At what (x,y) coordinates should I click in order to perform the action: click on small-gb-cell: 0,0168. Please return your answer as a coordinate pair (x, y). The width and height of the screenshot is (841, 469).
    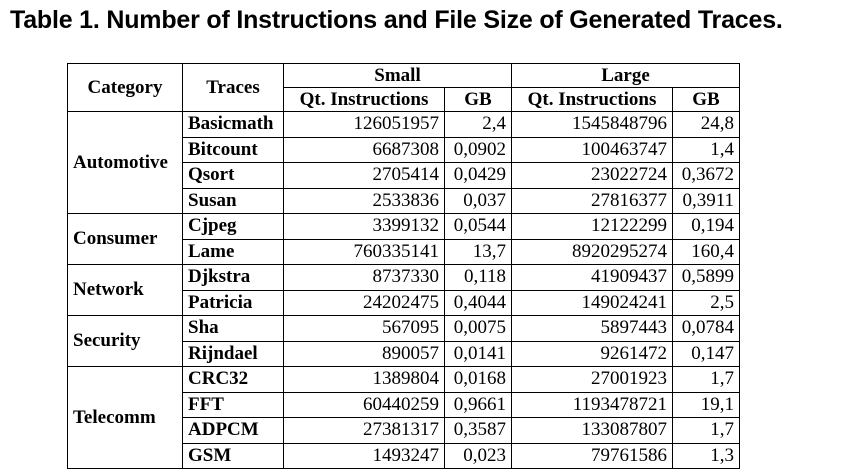
    Looking at the image, I should click on (478, 379).